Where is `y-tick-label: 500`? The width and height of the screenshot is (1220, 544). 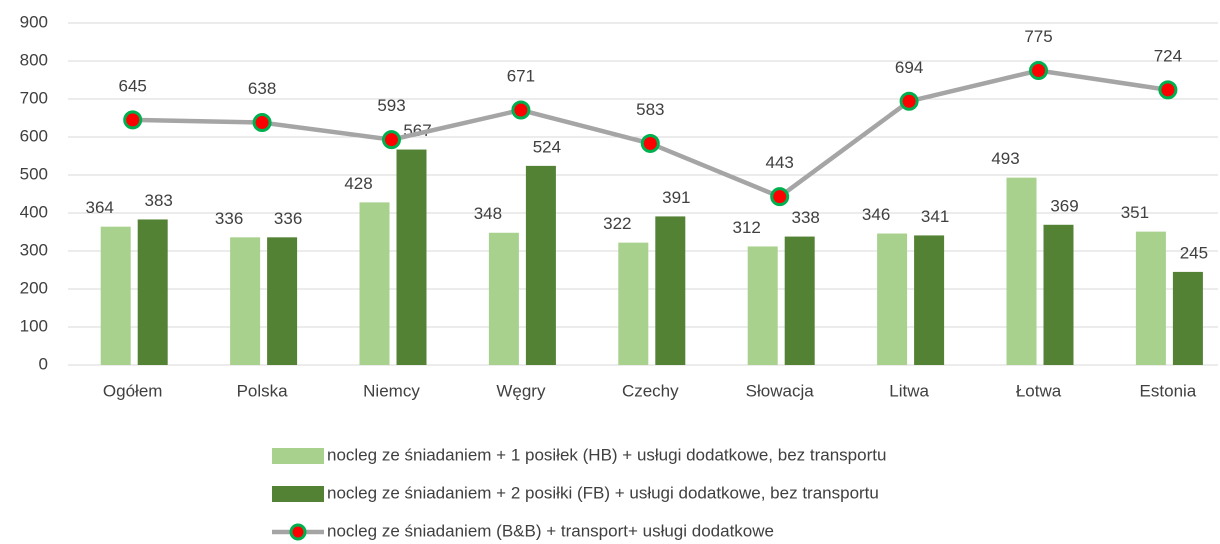
y-tick-label: 500 is located at coordinates (34, 173).